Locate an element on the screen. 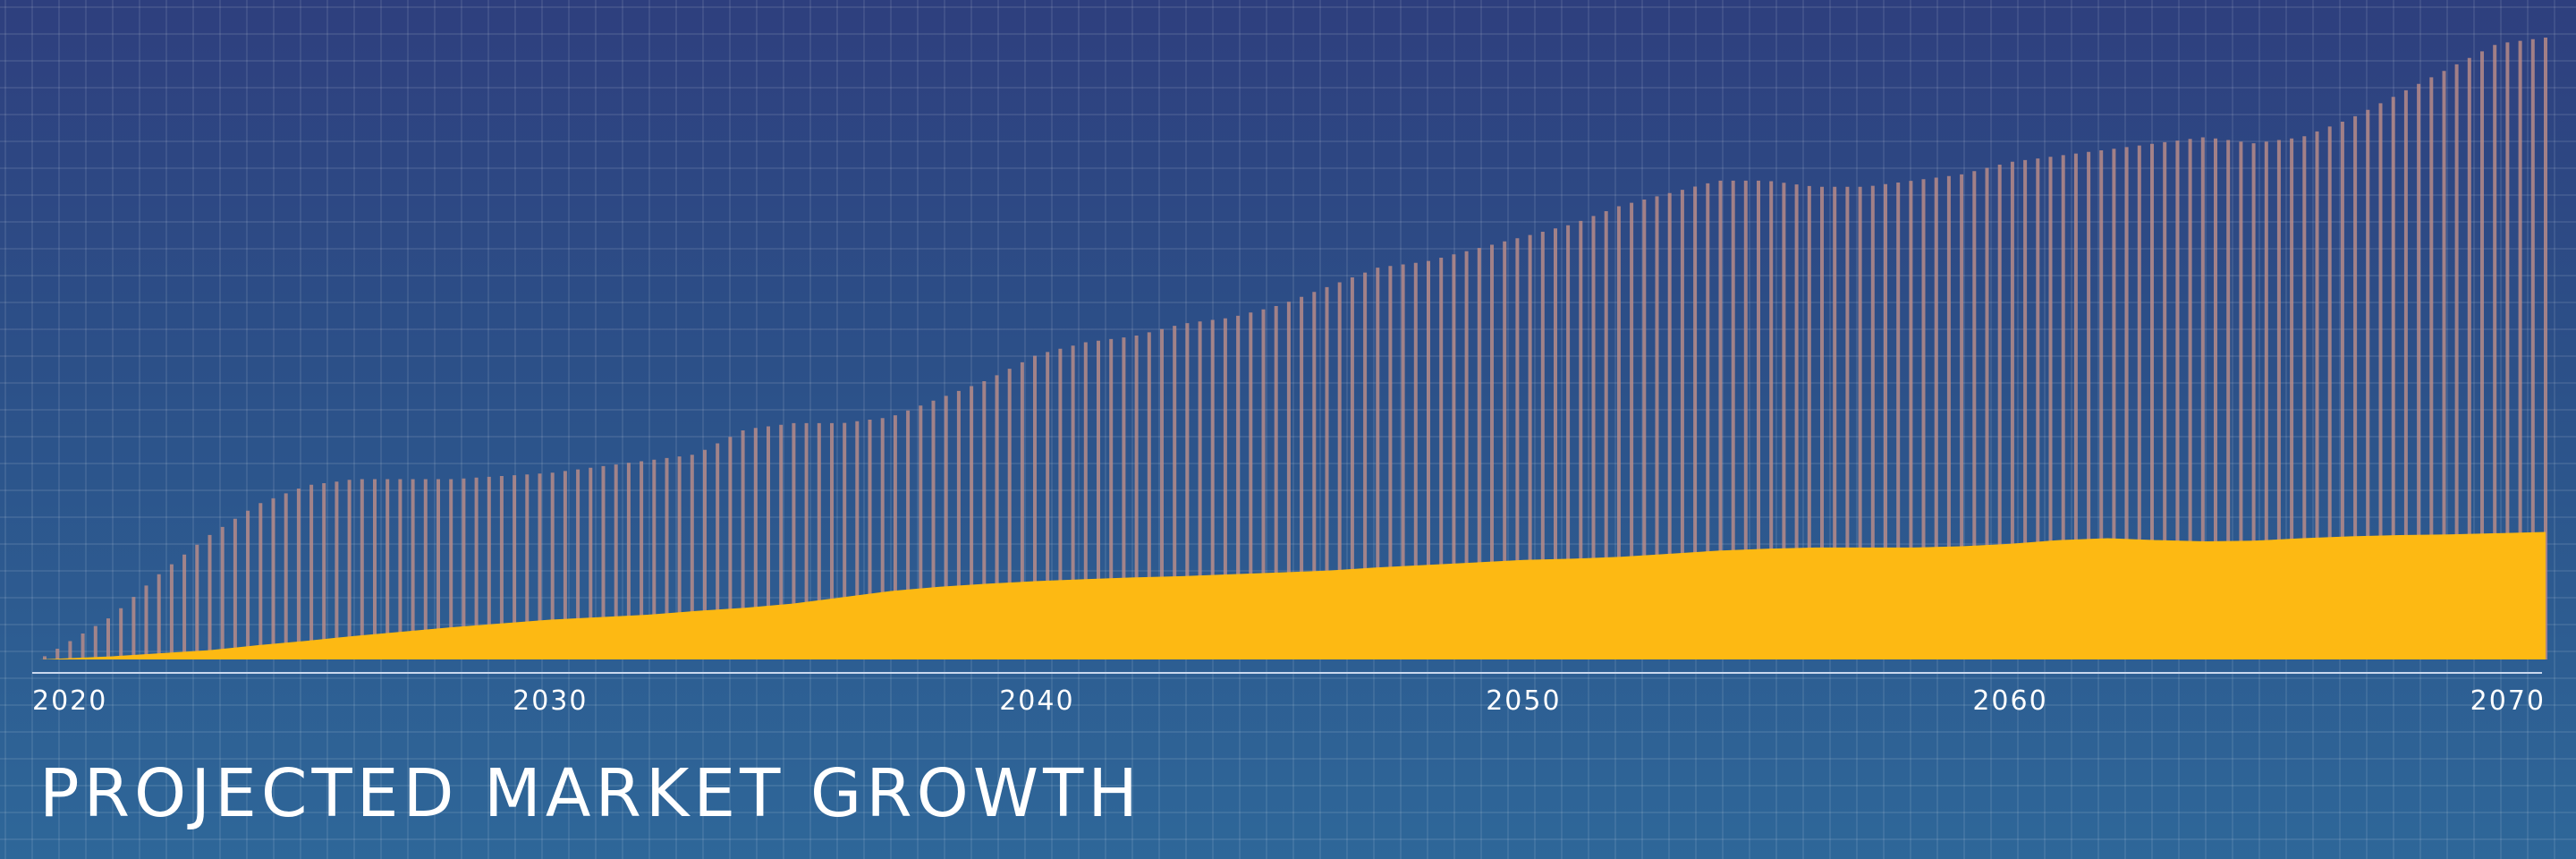  x-tick-label: 2060 is located at coordinates (2009, 701).